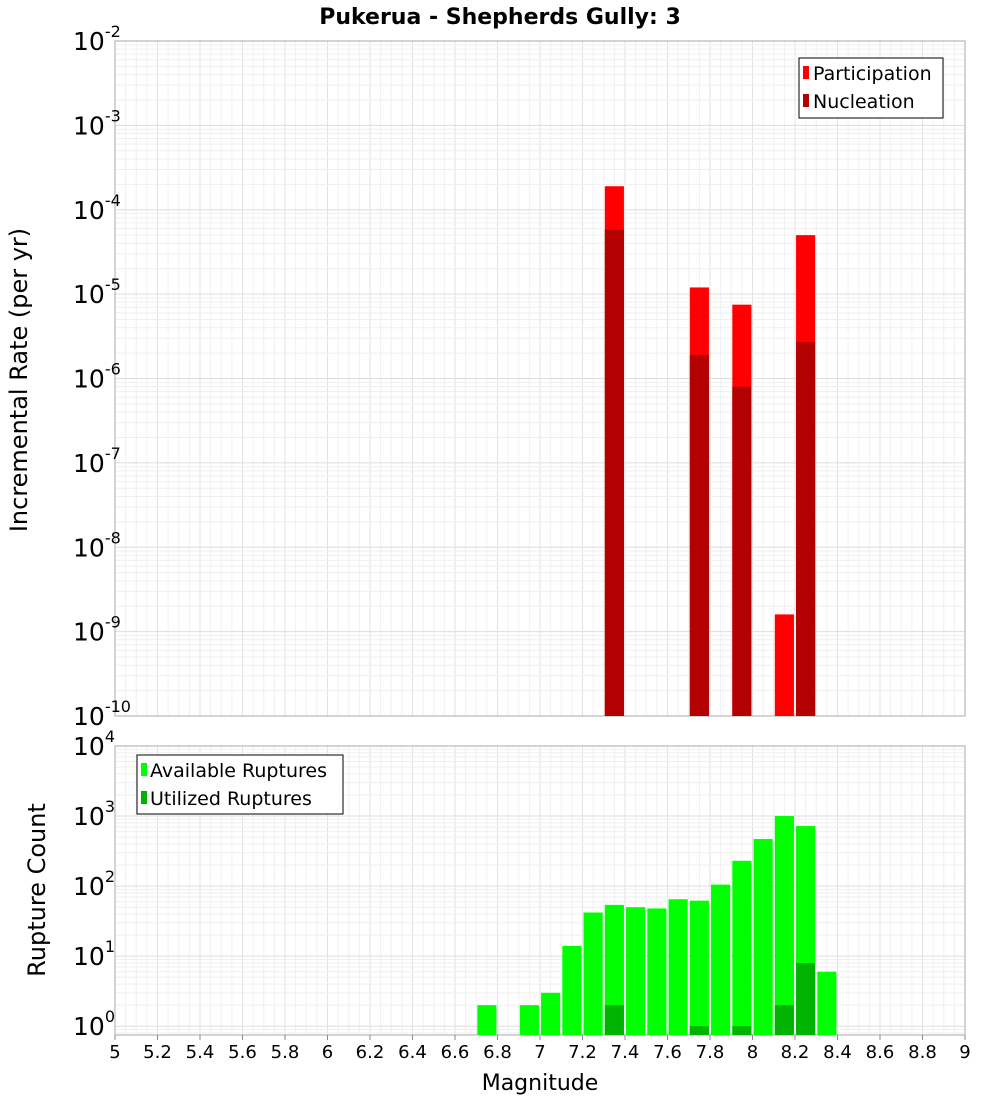 The width and height of the screenshot is (1000, 1100). I want to click on x-tick-label: 7.8, so click(710, 1052).